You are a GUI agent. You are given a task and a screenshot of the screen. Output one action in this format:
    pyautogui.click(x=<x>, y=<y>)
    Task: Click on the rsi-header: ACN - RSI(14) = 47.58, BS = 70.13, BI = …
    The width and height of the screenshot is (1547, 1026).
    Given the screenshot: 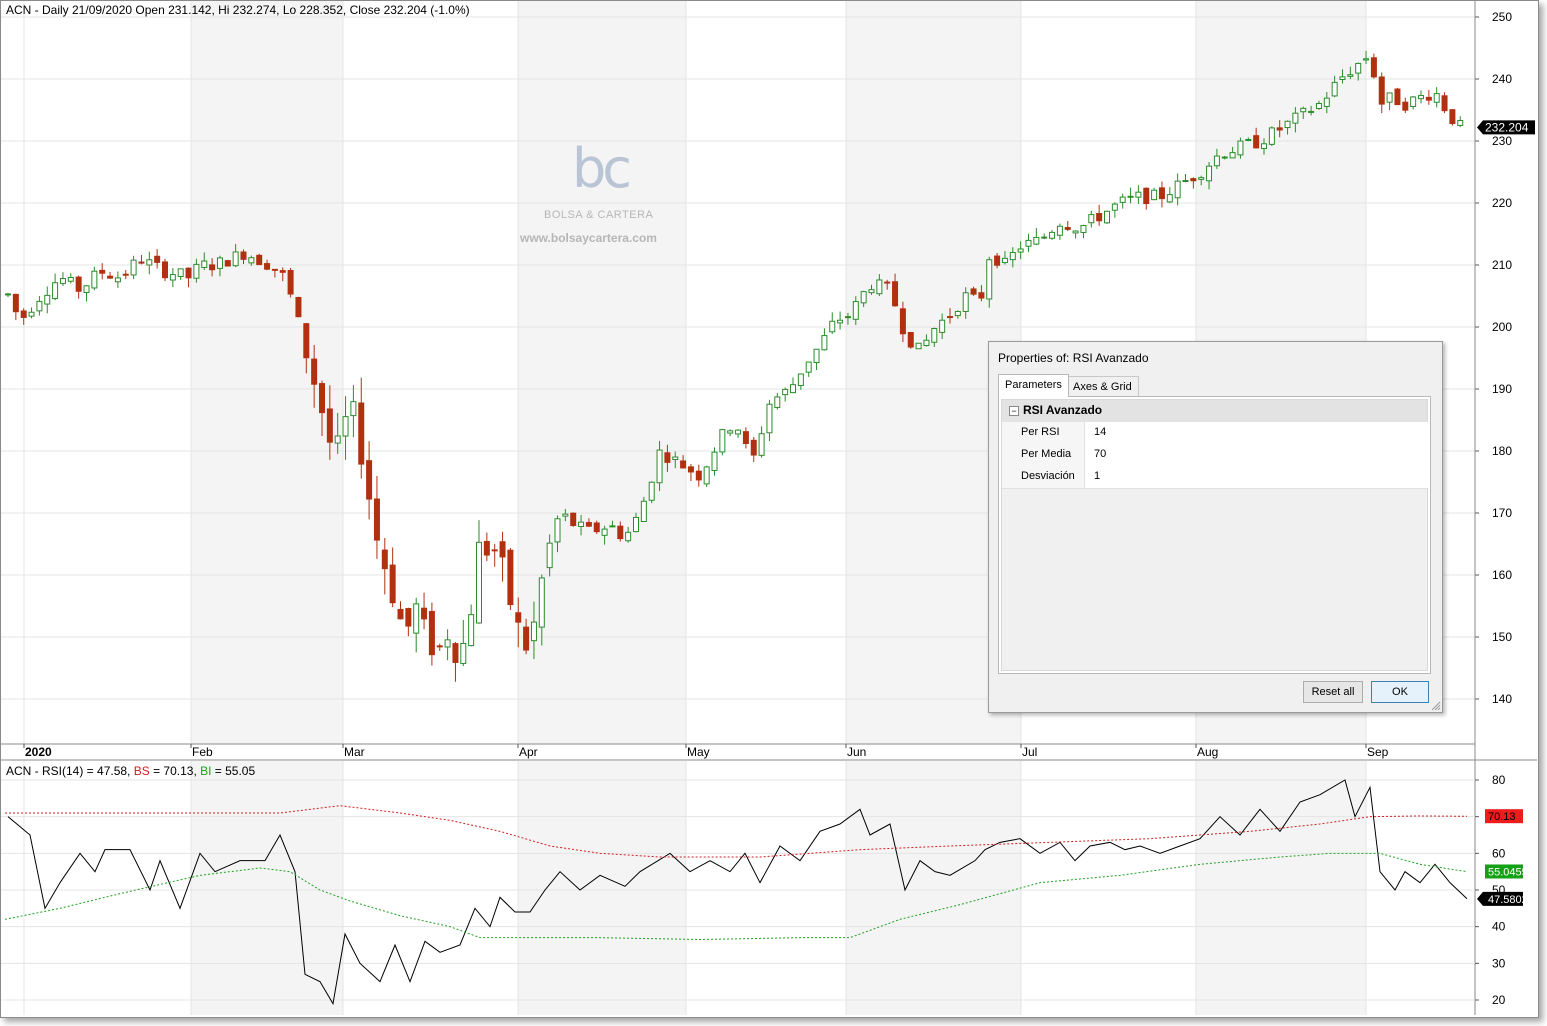 What is the action you would take?
    pyautogui.click(x=130, y=771)
    